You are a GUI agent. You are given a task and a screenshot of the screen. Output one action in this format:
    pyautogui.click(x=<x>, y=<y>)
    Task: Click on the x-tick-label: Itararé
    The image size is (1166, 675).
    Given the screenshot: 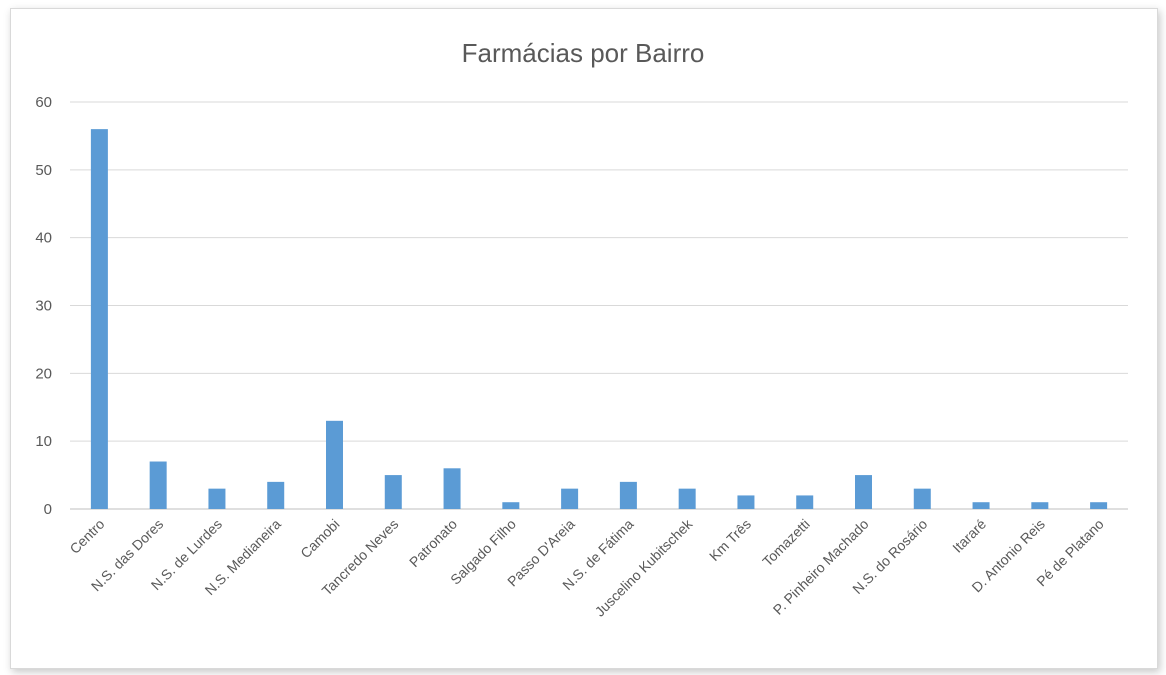 What is the action you would take?
    pyautogui.click(x=969, y=536)
    